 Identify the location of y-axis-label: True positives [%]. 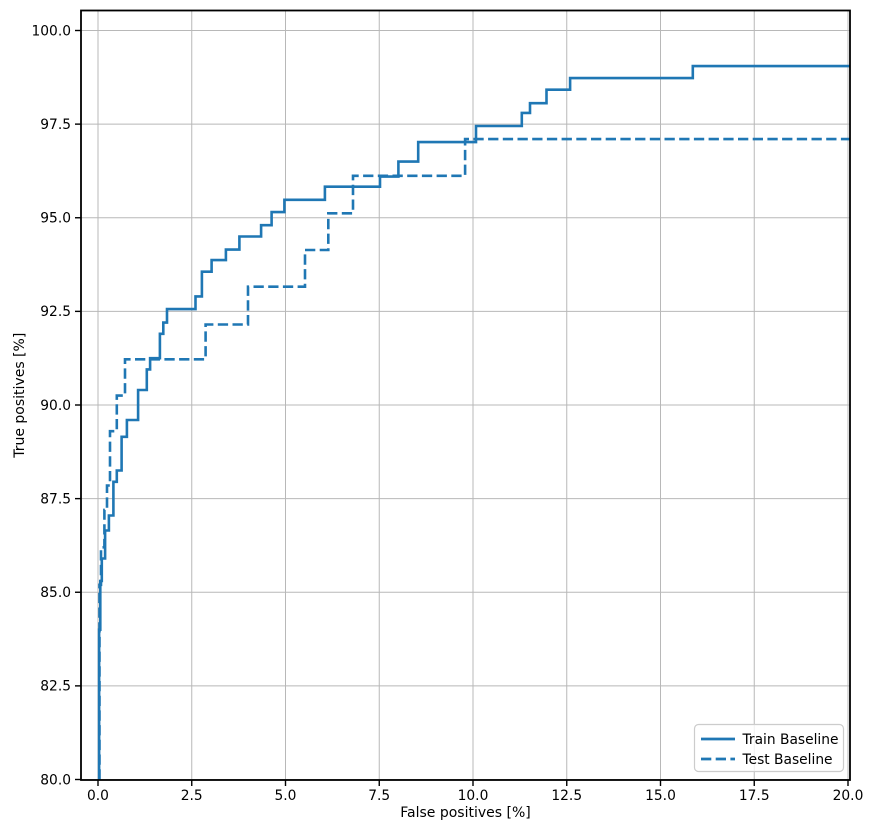
(20, 396).